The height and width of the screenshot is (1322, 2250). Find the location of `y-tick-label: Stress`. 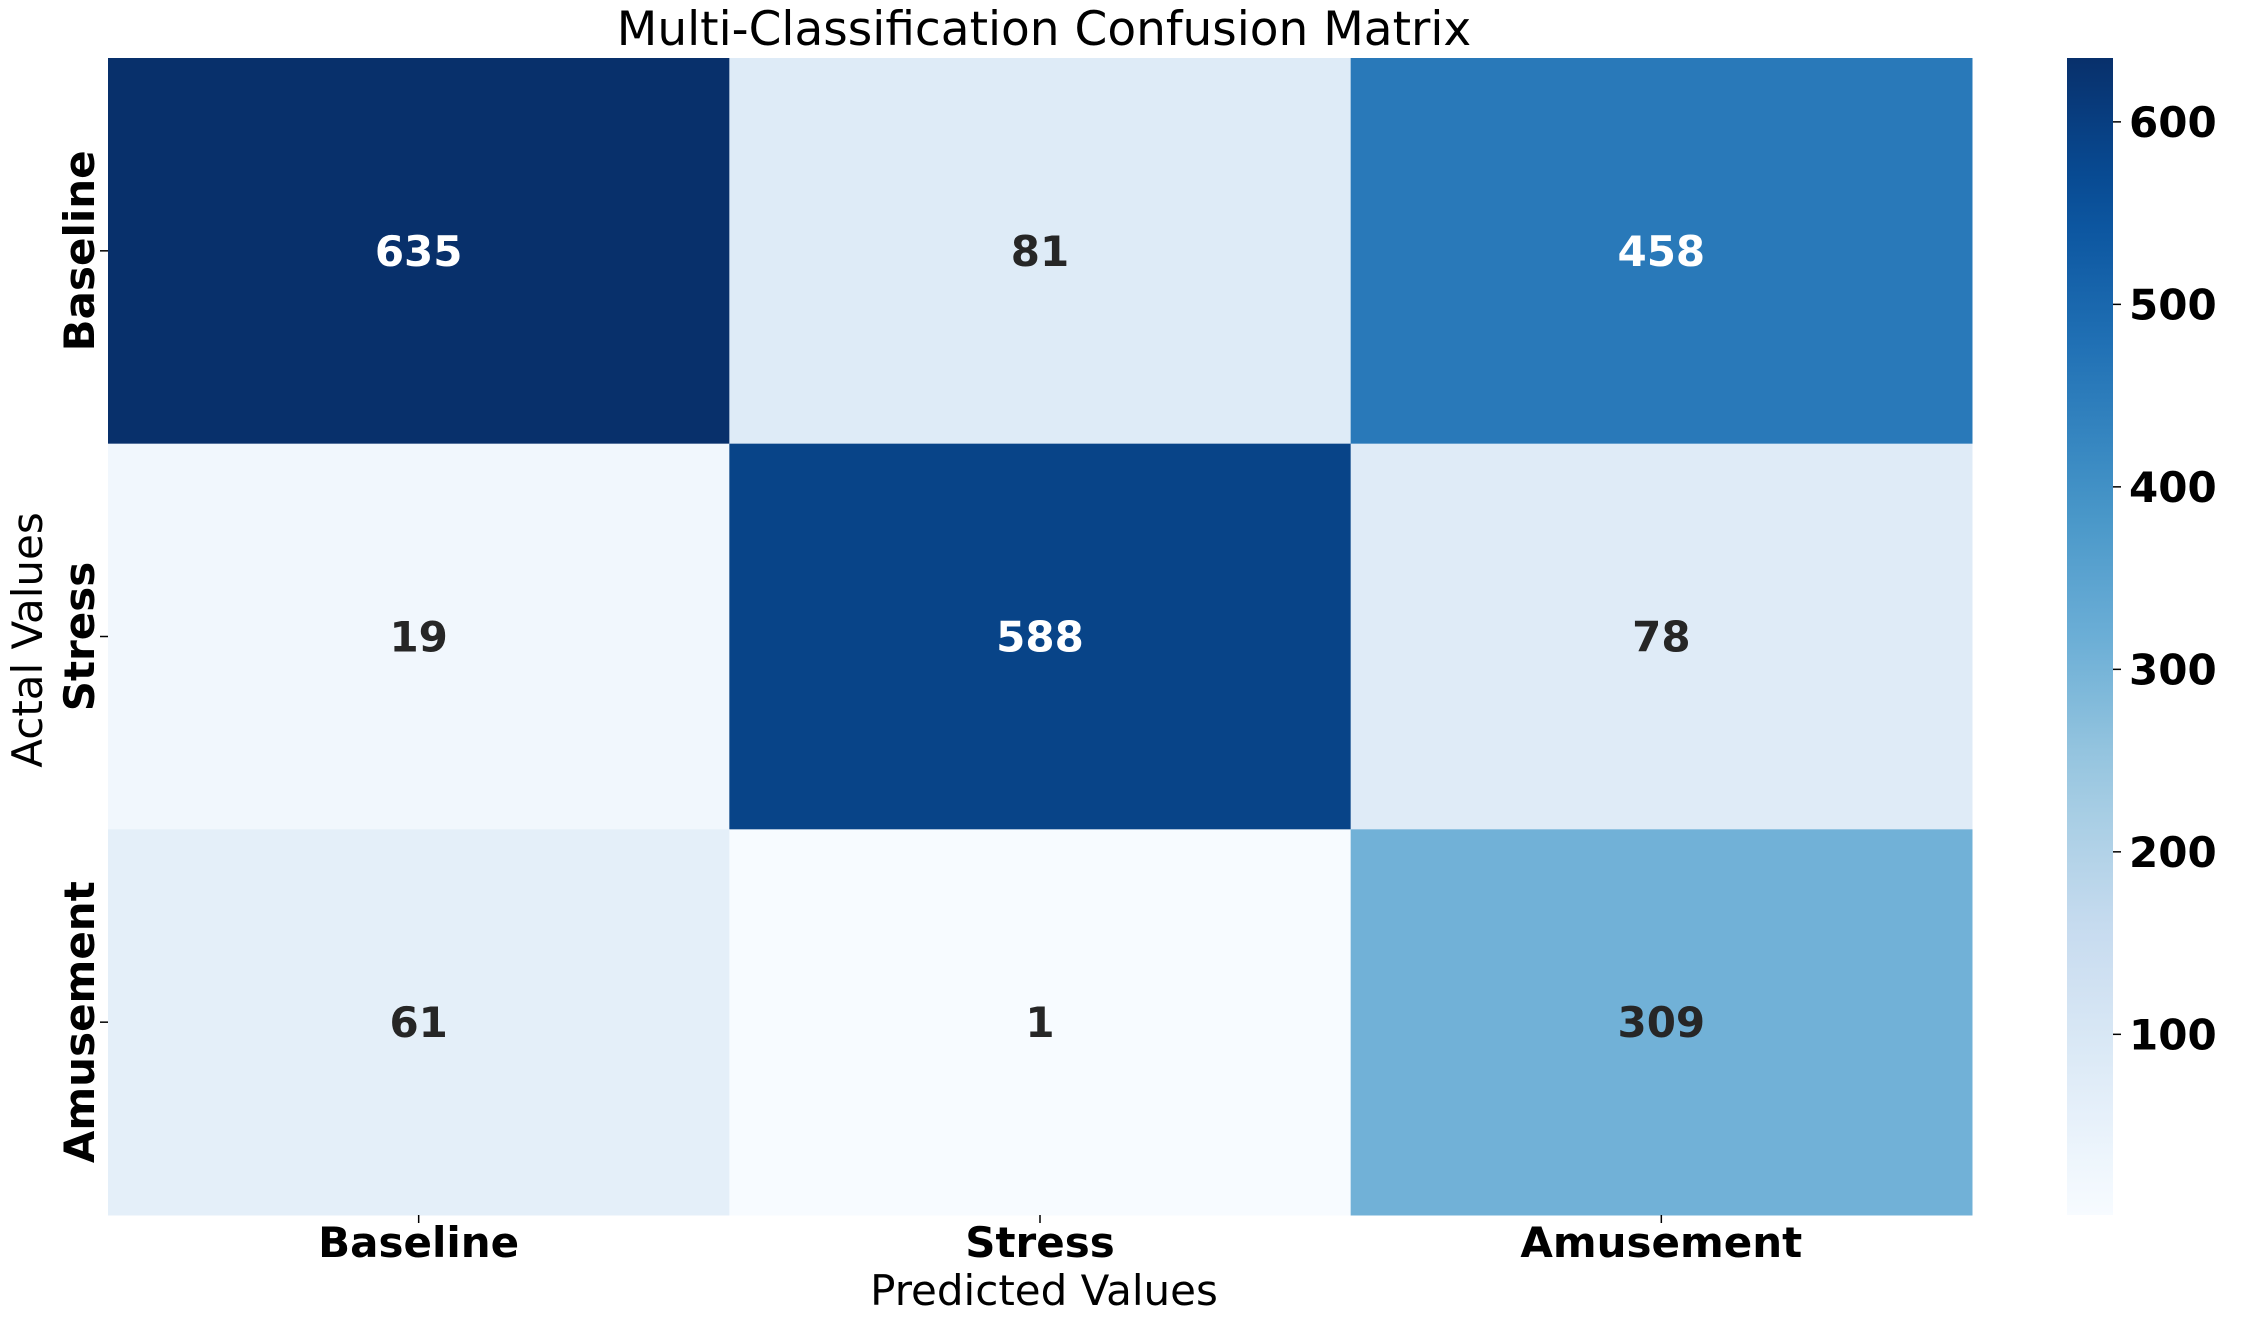

y-tick-label: Stress is located at coordinates (79, 637).